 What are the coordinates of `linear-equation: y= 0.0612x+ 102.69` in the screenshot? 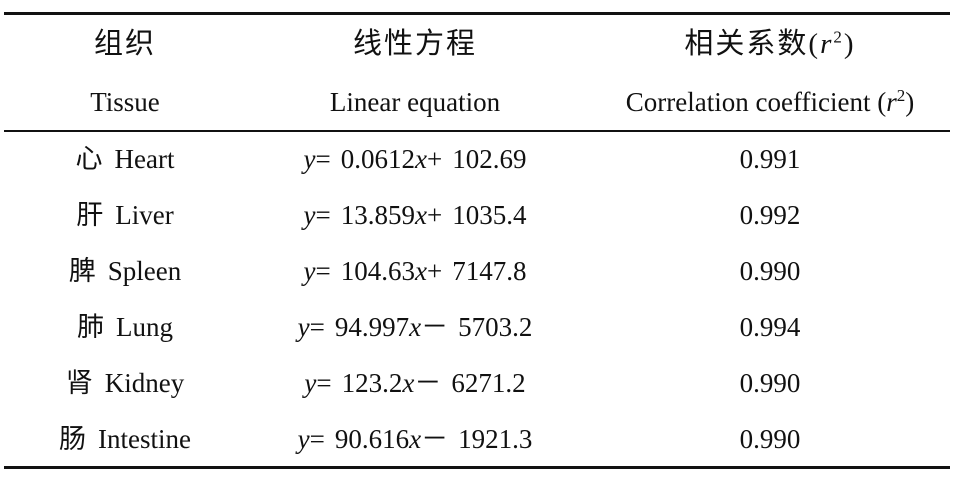 It's located at (415, 159).